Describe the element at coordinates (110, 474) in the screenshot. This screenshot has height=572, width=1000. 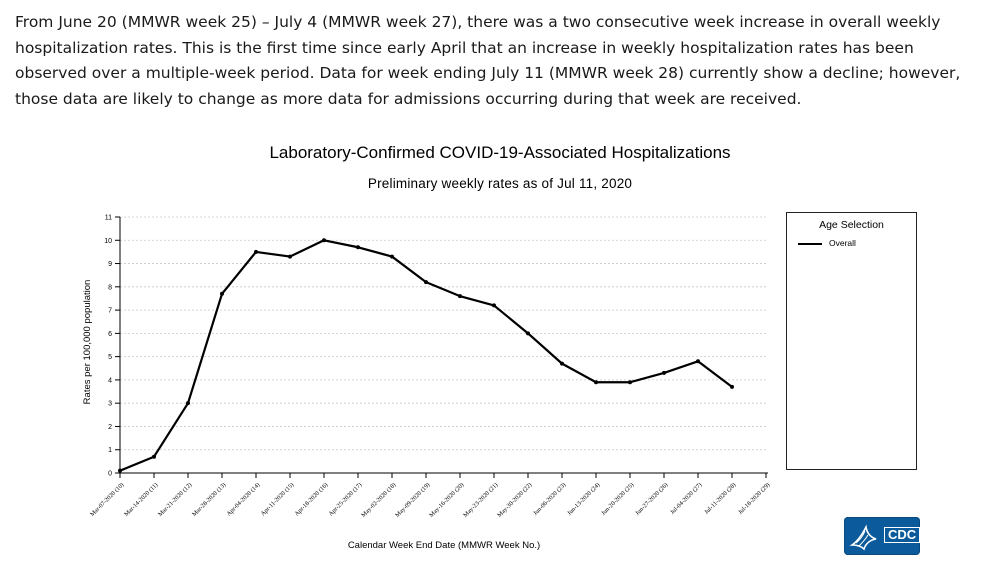
I see `y-tick-label: 0` at that location.